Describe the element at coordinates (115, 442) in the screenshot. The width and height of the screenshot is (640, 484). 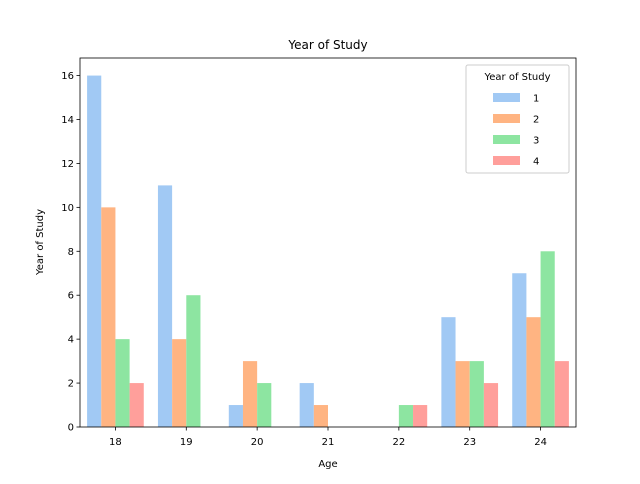
I see `x-tick-label: 18` at that location.